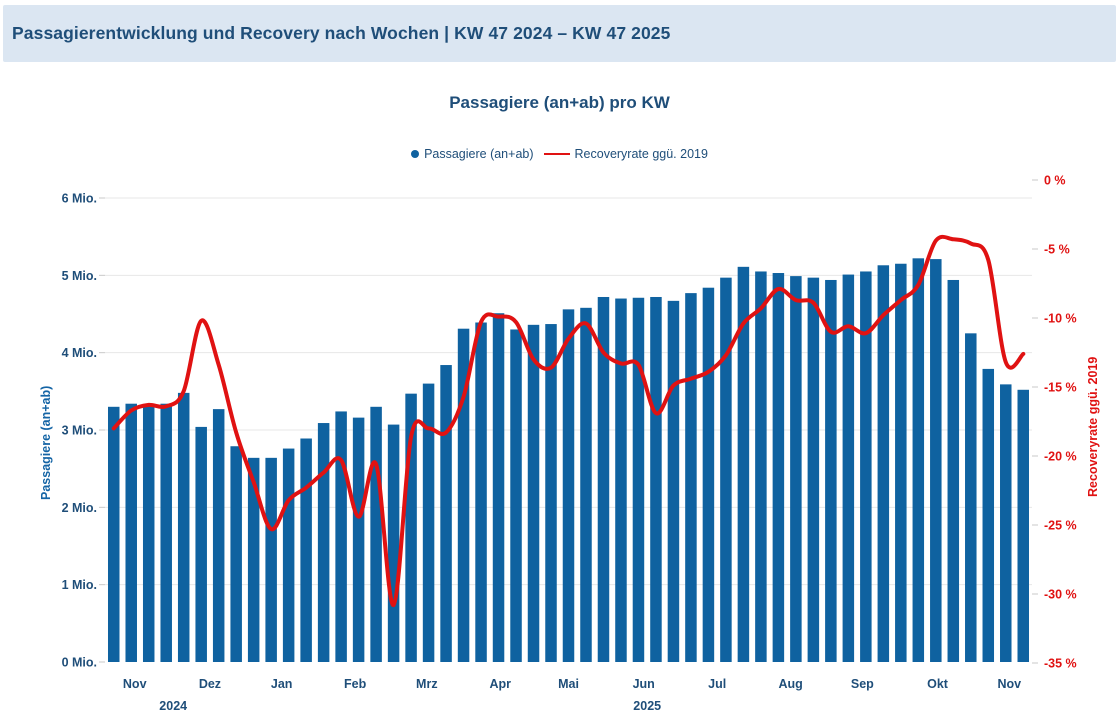 Image resolution: width=1119 pixels, height=716 pixels. Describe the element at coordinates (644, 684) in the screenshot. I see `x-month-label: Jun` at that location.